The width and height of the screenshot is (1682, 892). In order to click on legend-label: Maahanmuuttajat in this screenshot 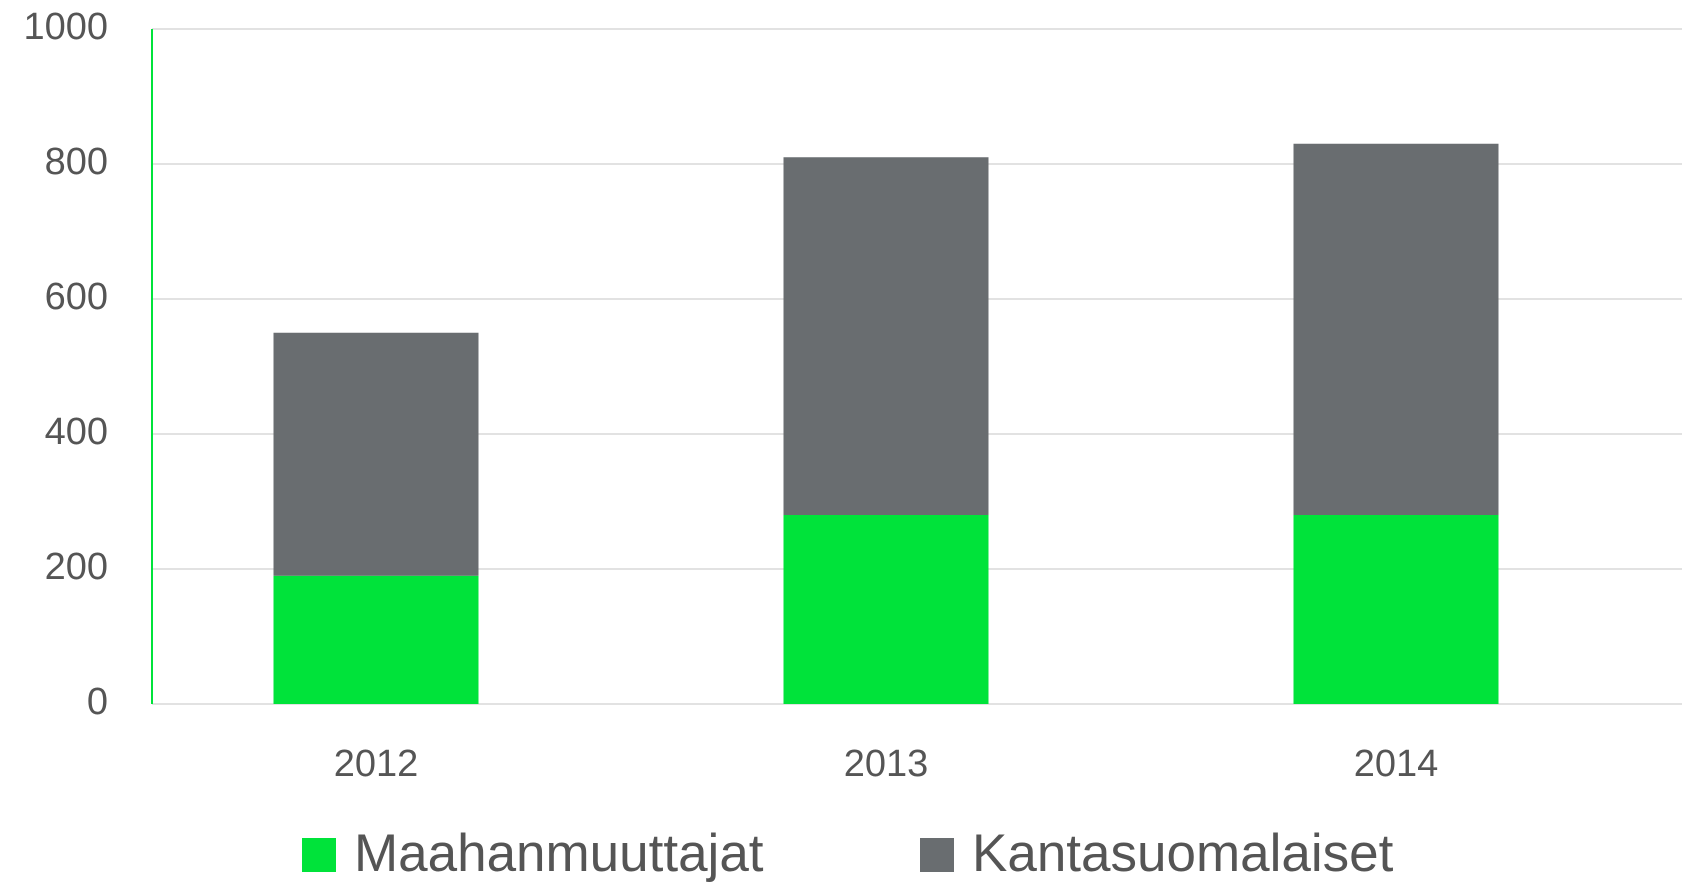, I will do `click(559, 853)`.